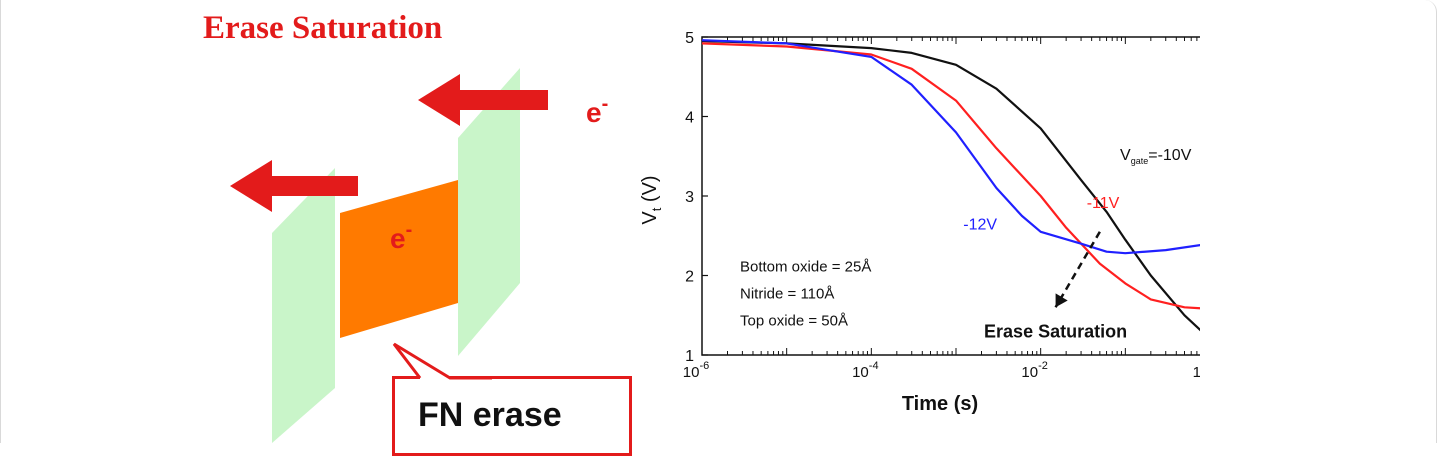 This screenshot has width=1437, height=456. I want to click on electron-label-trap: e-, so click(401, 236).